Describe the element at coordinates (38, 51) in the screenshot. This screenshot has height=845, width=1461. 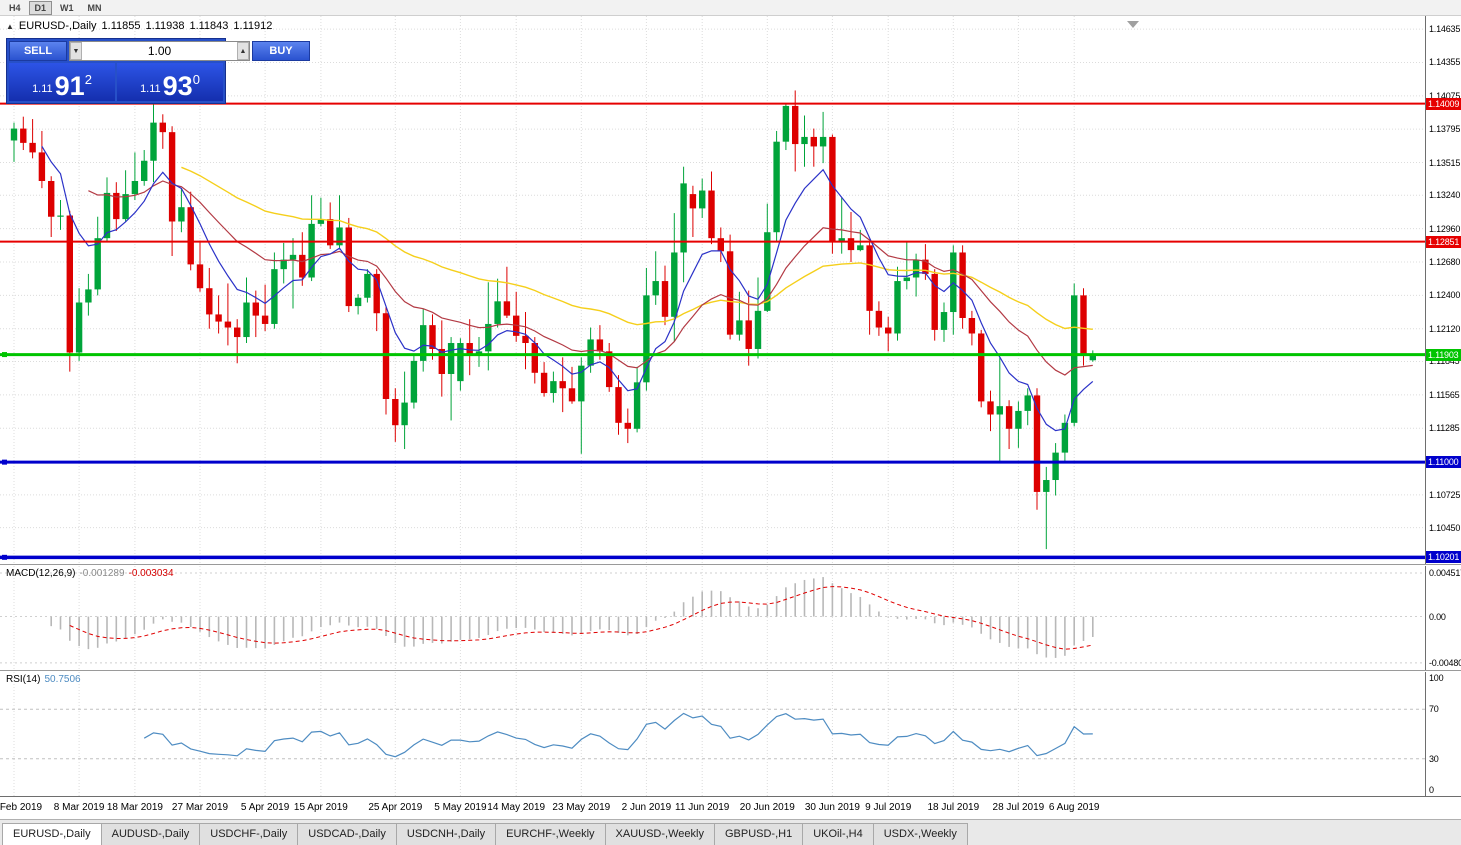
I see `sell-button: SELL` at that location.